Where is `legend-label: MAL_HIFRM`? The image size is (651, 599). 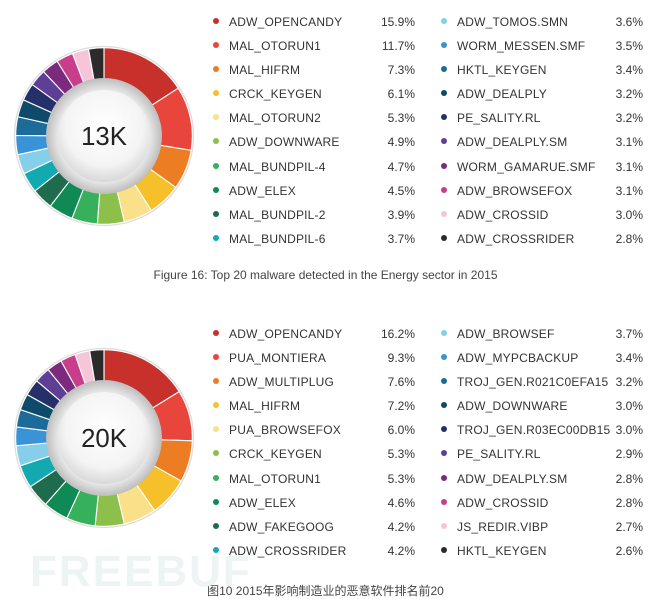 legend-label: MAL_HIFRM is located at coordinates (265, 70).